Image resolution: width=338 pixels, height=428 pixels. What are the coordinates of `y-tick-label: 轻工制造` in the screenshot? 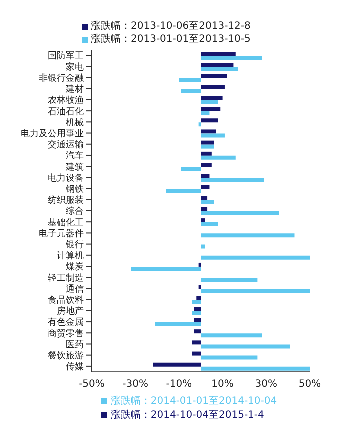 It's located at (66, 278).